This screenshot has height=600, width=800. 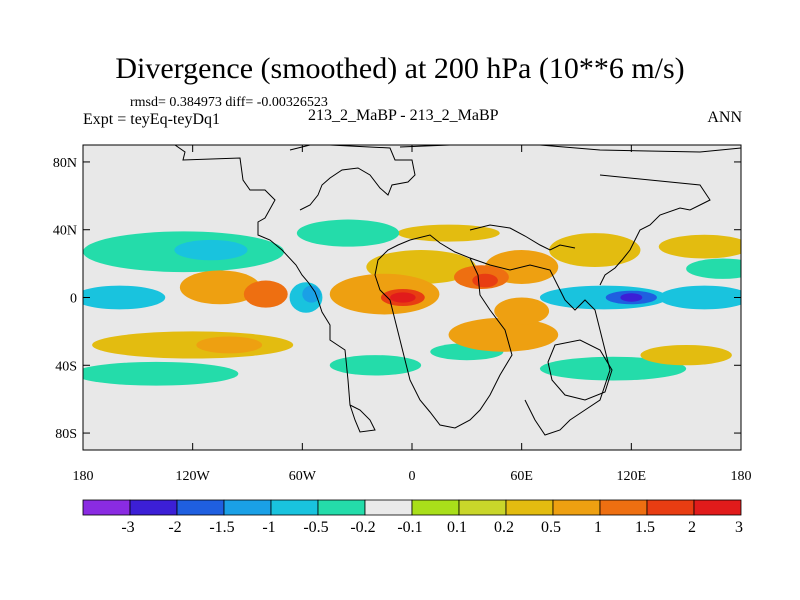 What do you see at coordinates (632, 476) in the screenshot?
I see `lon-tick-label: 120E` at bounding box center [632, 476].